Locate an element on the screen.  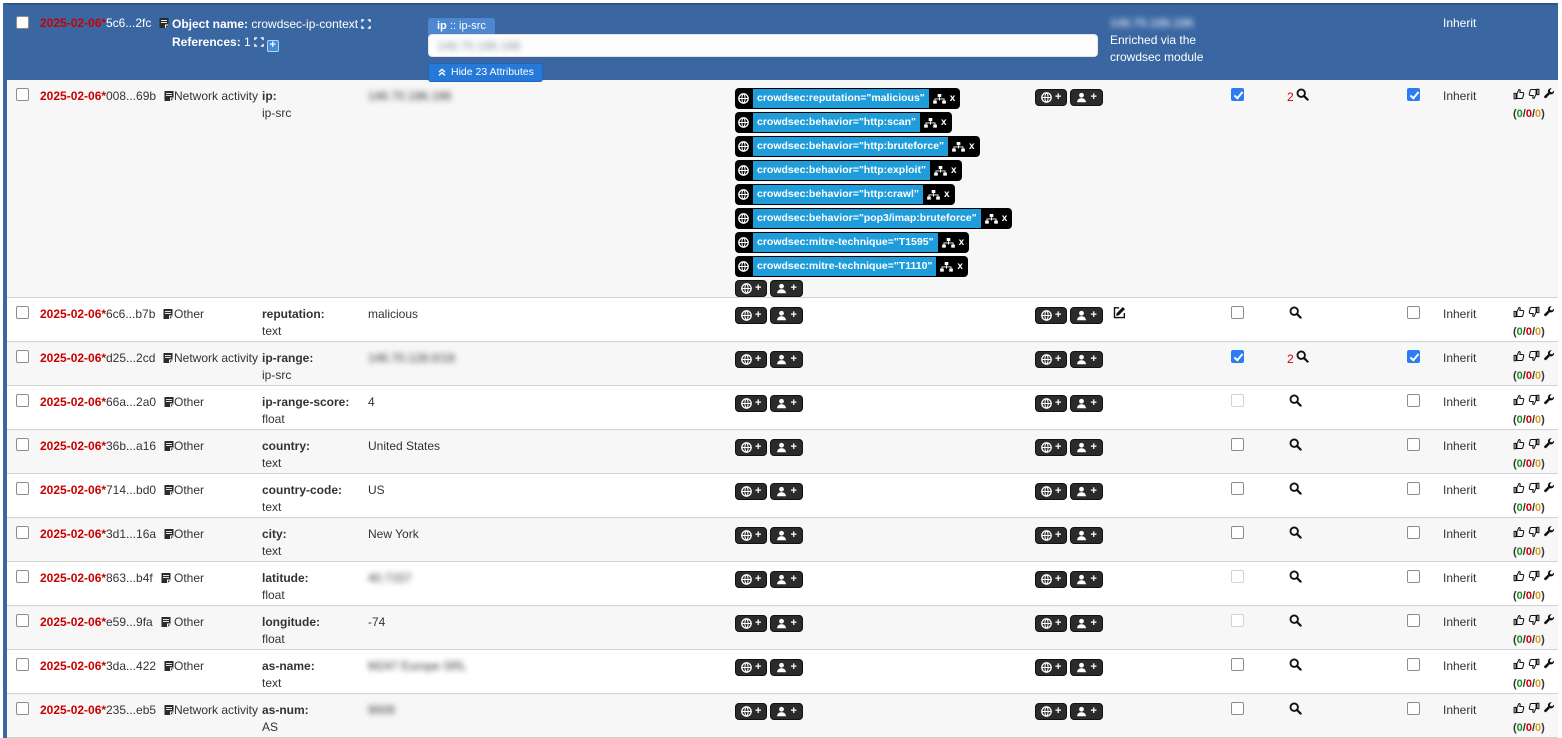
edit-comment-icon is located at coordinates (1119, 314).